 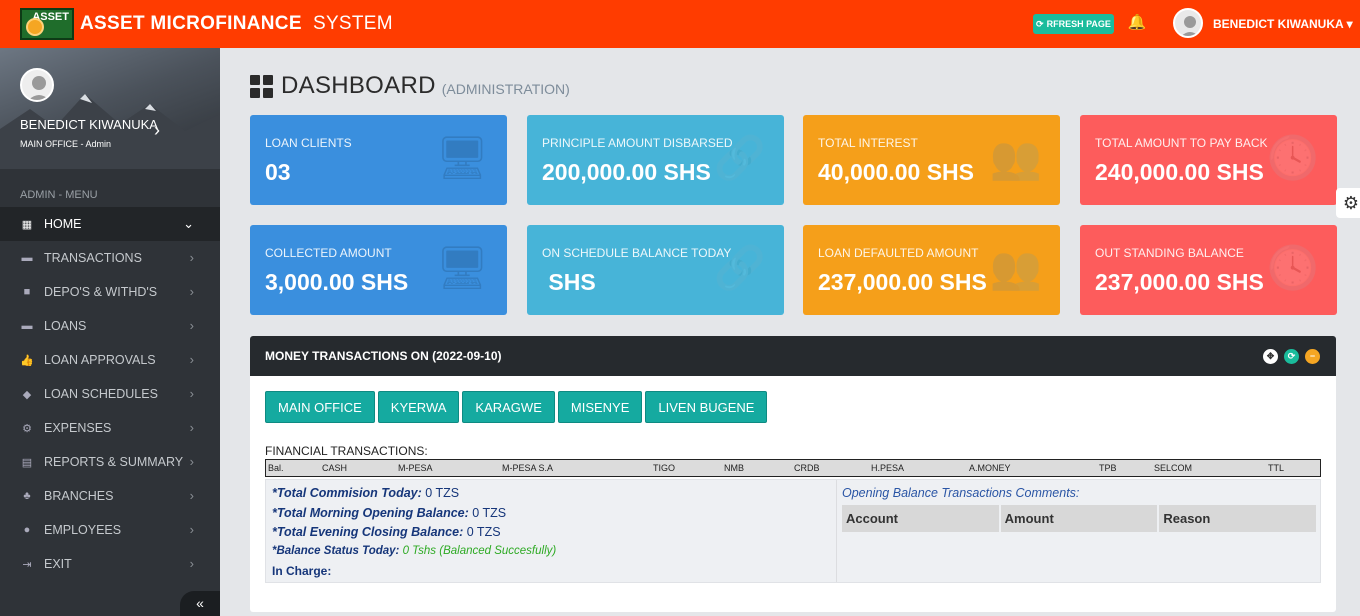 I want to click on stat-value: 237,000.00 SHS, so click(x=1179, y=282).